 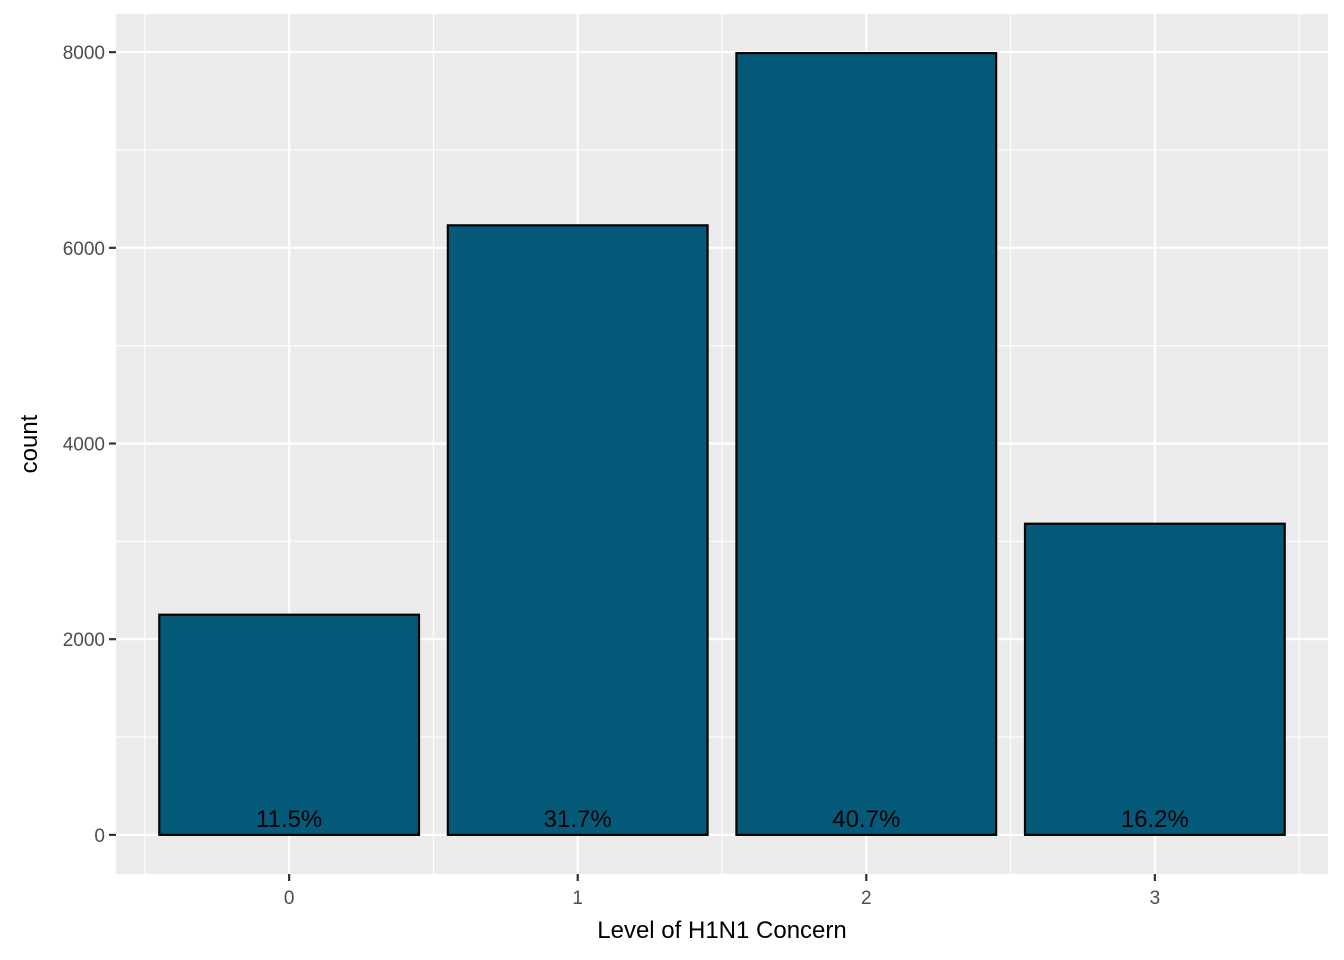 What do you see at coordinates (84, 640) in the screenshot?
I see `y-tick-label: 2000` at bounding box center [84, 640].